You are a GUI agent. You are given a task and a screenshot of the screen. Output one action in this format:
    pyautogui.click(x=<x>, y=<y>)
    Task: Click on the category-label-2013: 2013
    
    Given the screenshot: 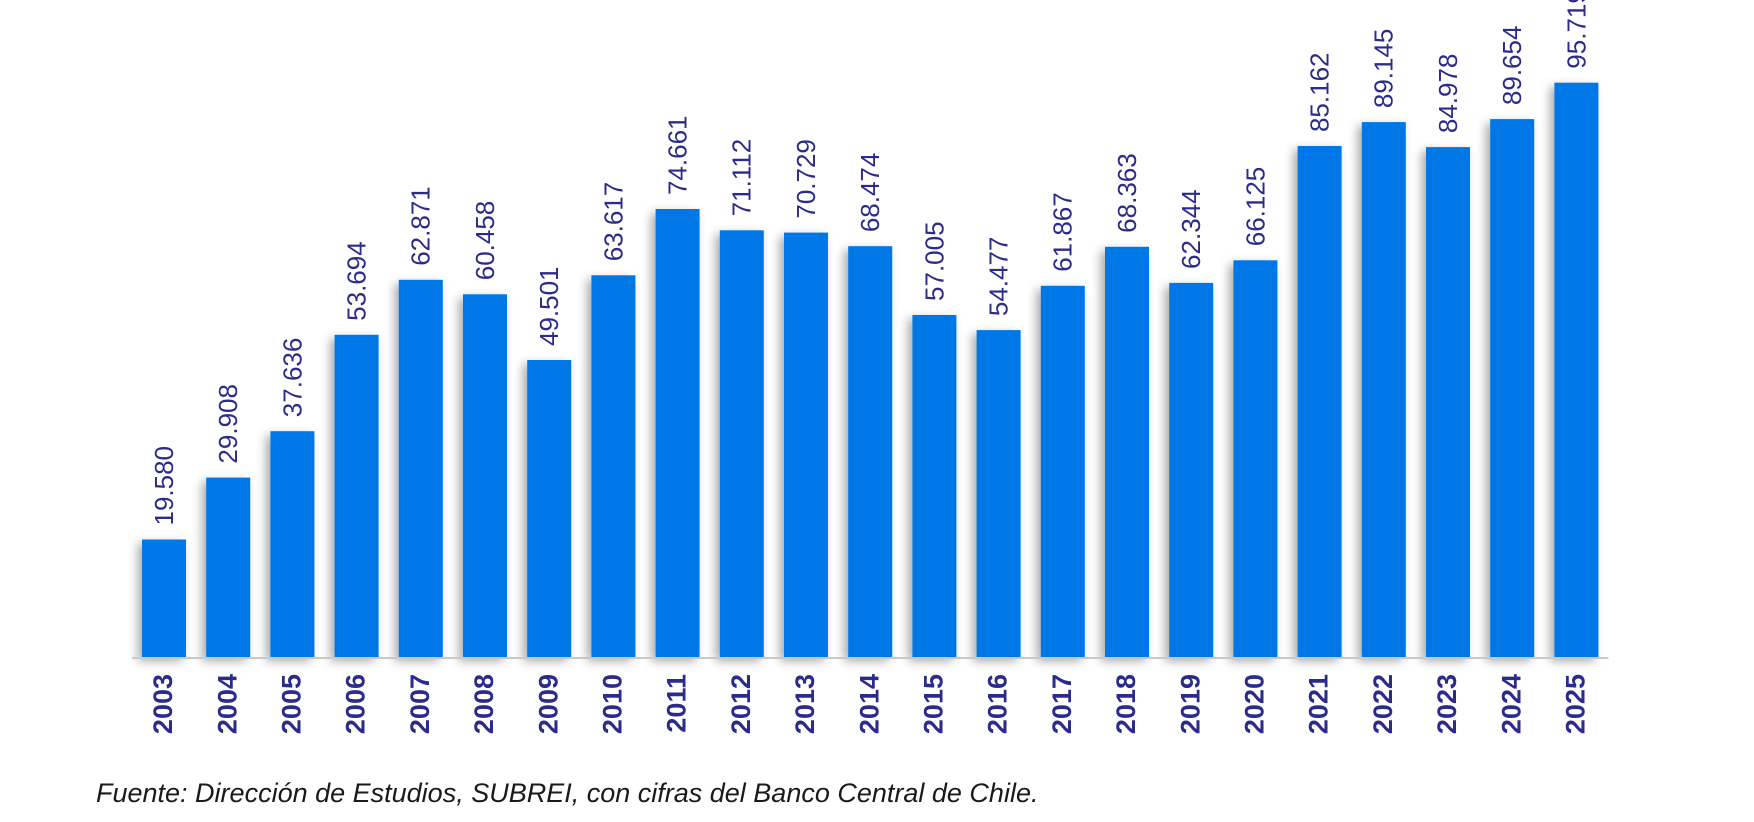 What is the action you would take?
    pyautogui.click(x=805, y=704)
    